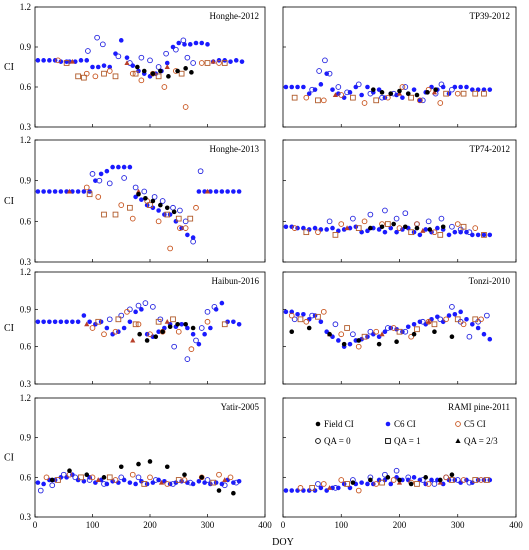  I want to click on legend-label: QA = 2/3, so click(481, 441).